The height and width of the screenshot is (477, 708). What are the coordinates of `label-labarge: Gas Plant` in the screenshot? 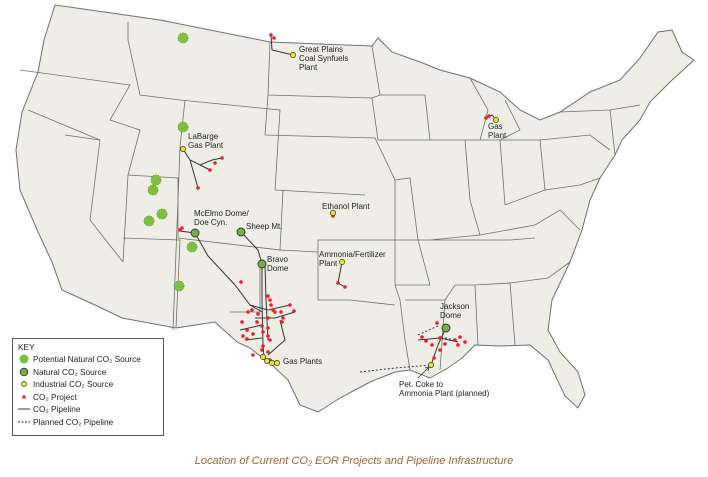 It's located at (206, 145).